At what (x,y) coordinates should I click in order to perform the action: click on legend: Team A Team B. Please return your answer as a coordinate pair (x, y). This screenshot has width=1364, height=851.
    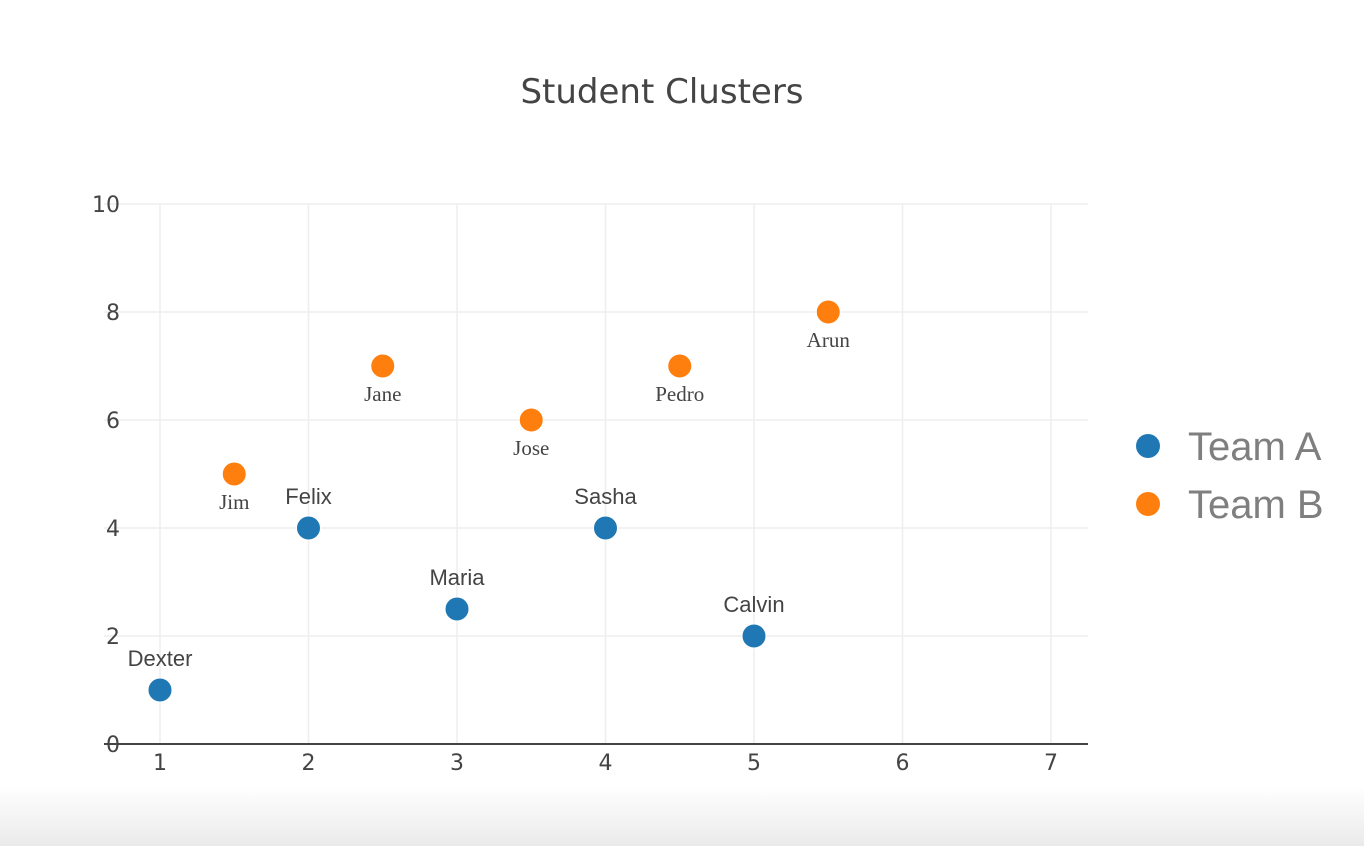
    Looking at the image, I should click on (1230, 476).